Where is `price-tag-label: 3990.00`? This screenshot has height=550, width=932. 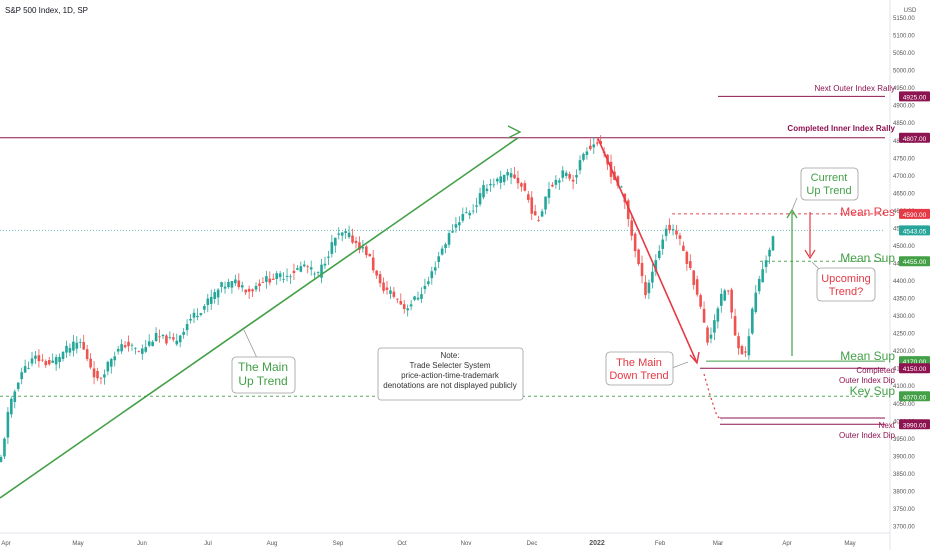 price-tag-label: 3990.00 is located at coordinates (915, 425).